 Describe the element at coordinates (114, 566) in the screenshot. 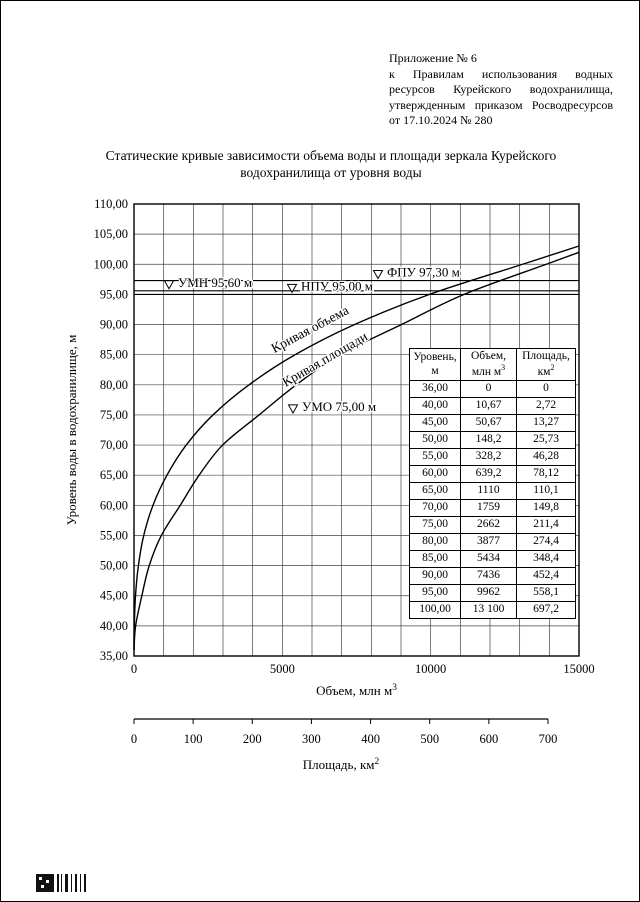

I see `y-tick-label: 50,00` at that location.